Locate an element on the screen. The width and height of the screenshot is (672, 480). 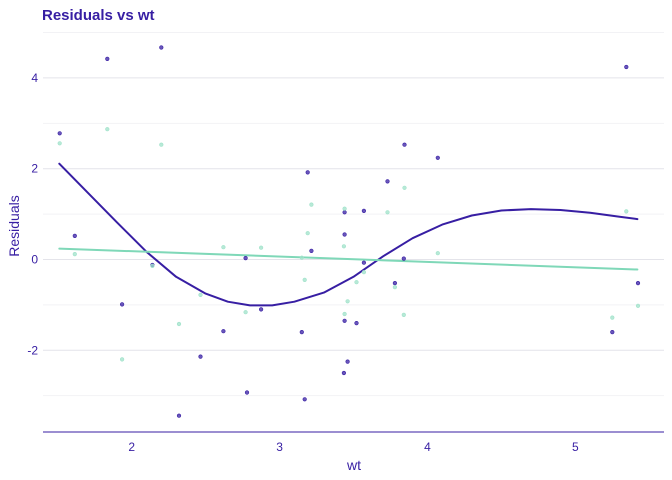
chart-title: Residuals vs wt is located at coordinates (98, 15).